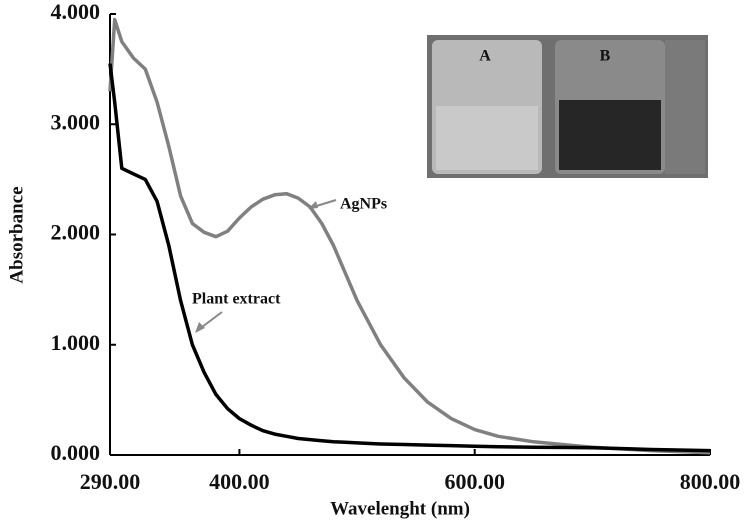 Image resolution: width=750 pixels, height=526 pixels. I want to click on inset-edge, so click(685, 107).